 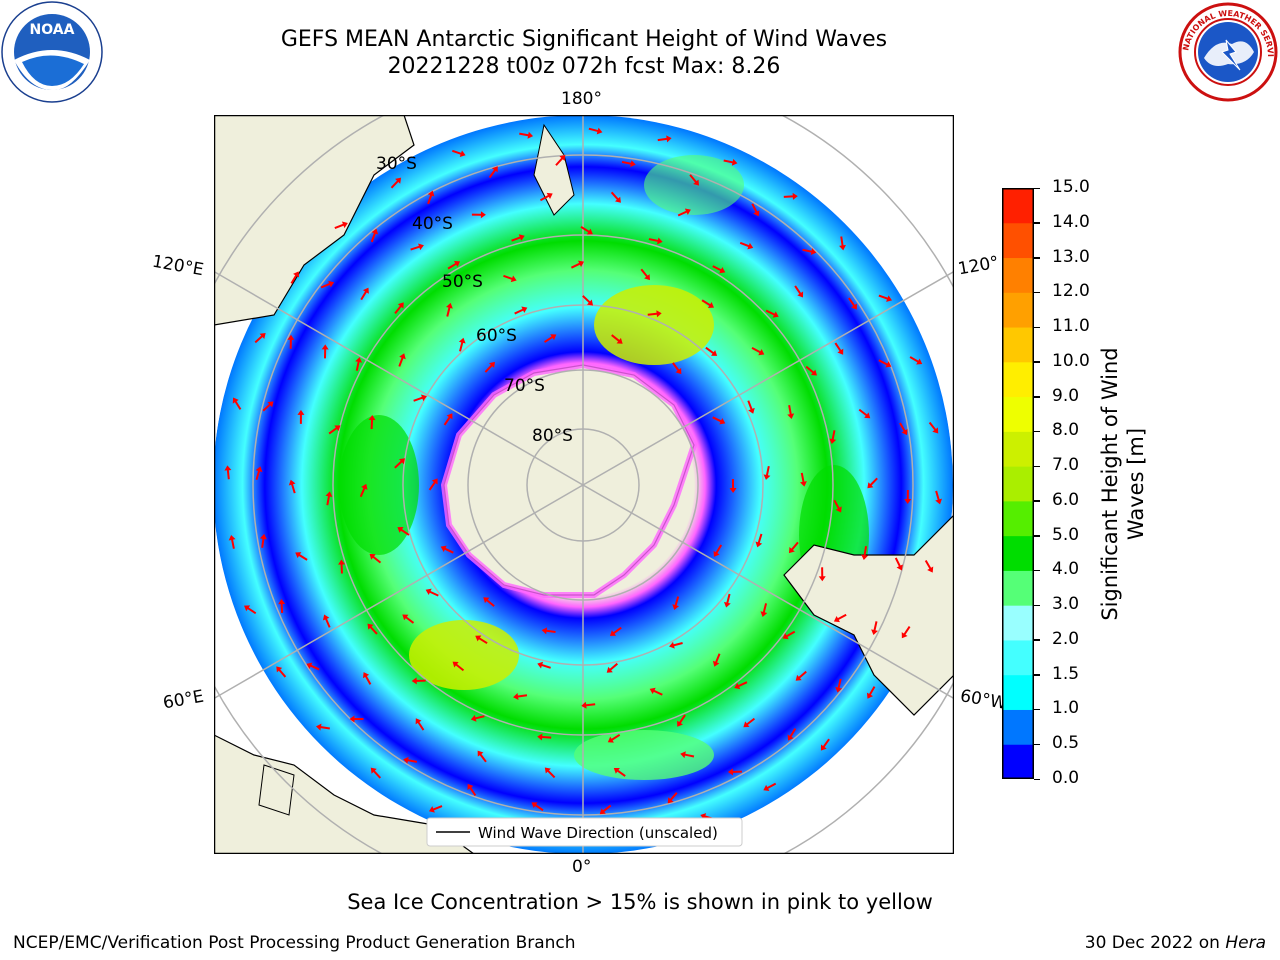 I want to click on lat-label-50s: 50°S, so click(x=462, y=282).